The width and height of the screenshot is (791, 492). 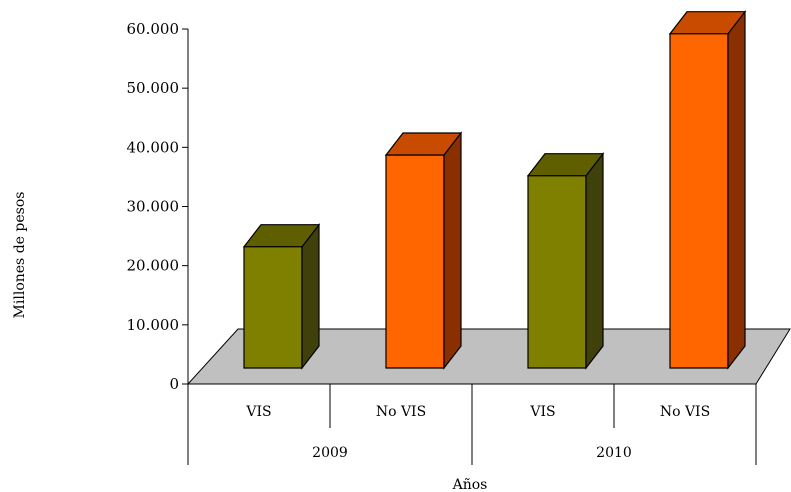 What do you see at coordinates (330, 453) in the screenshot?
I see `x-group-label: 2009` at bounding box center [330, 453].